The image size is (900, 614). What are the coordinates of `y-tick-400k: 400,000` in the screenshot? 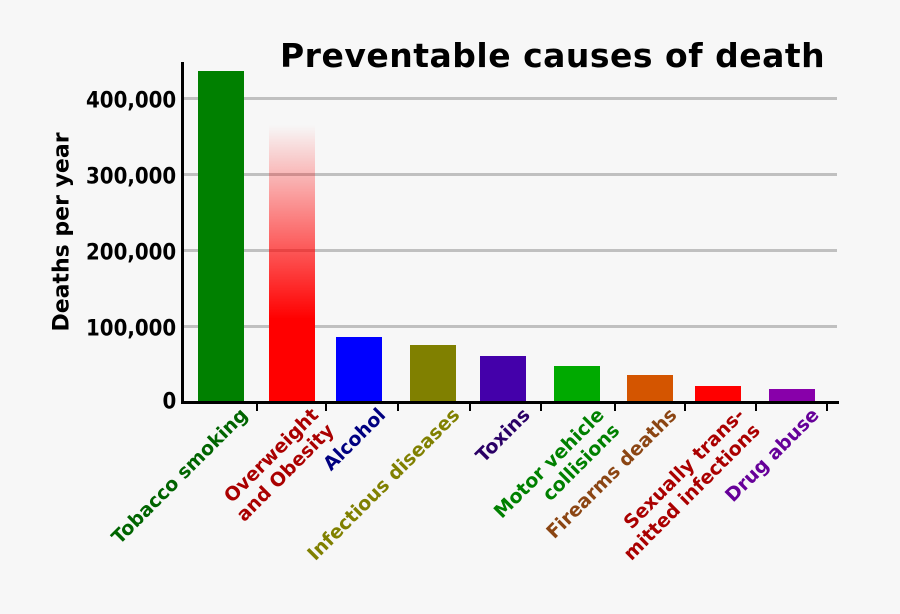 It's located at (130, 101).